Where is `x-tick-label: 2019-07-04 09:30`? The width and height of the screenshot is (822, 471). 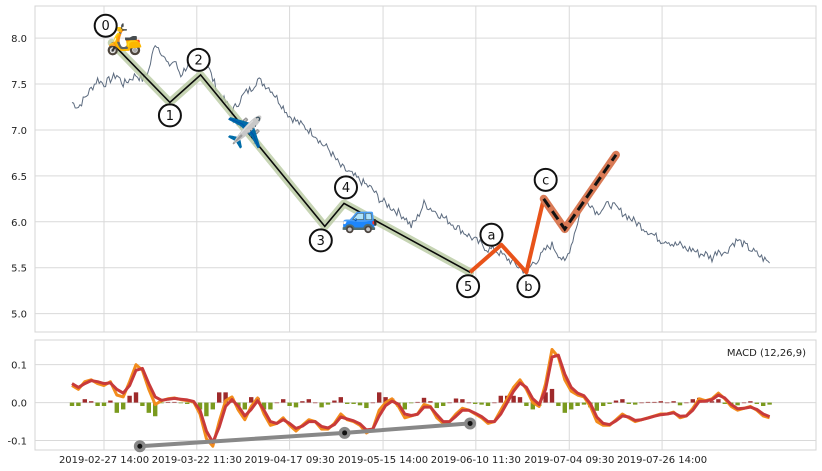 x-tick-label: 2019-07-04 09:30 is located at coordinates (569, 460).